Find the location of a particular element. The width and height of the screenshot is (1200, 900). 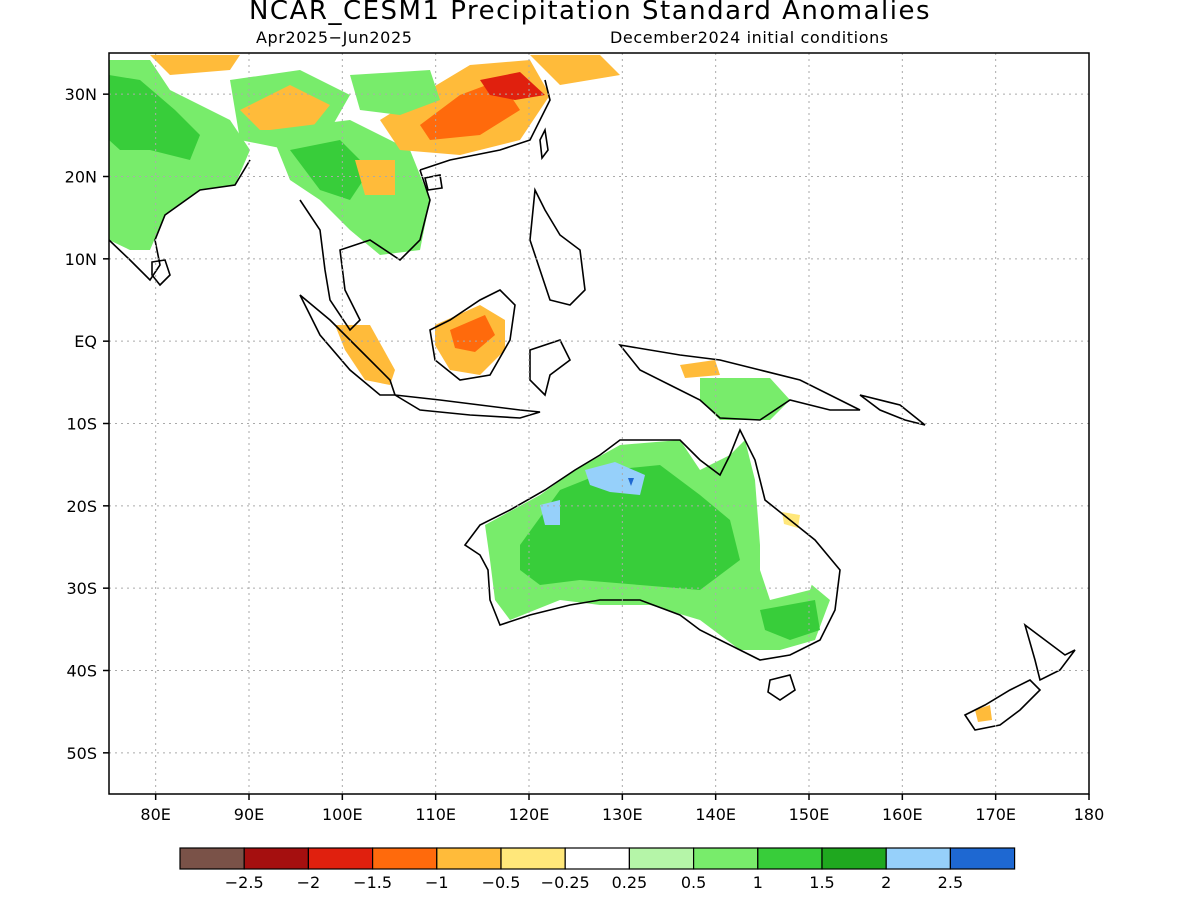

lon-tick-label: 150E is located at coordinates (809, 814).